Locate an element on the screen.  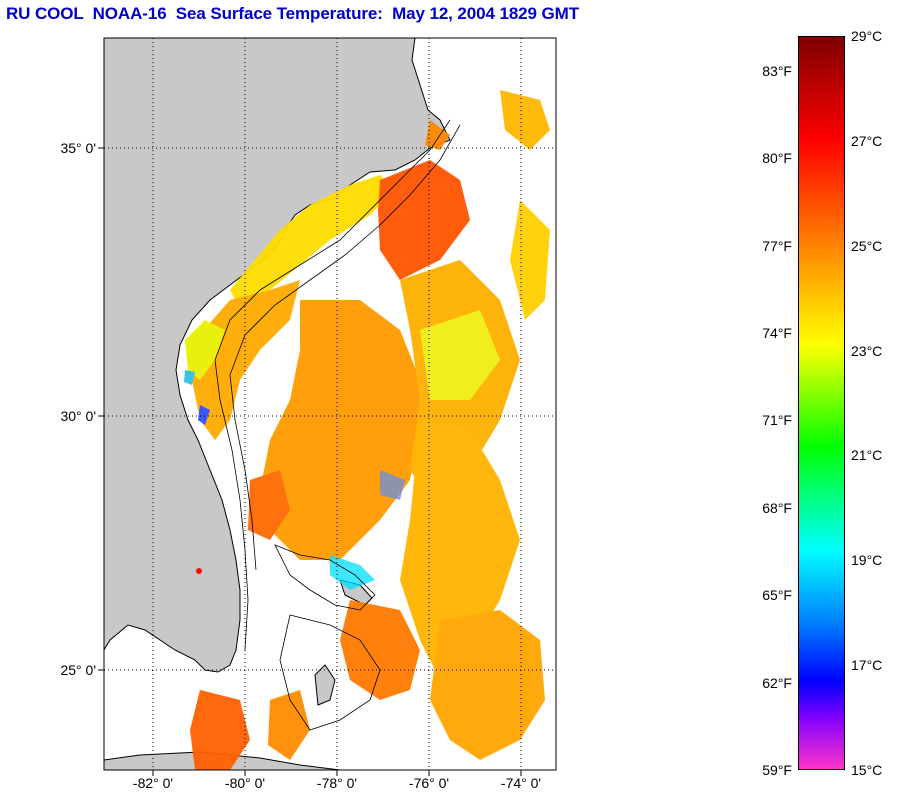
fahrenheit-tick-label: 62°F is located at coordinates (777, 682).